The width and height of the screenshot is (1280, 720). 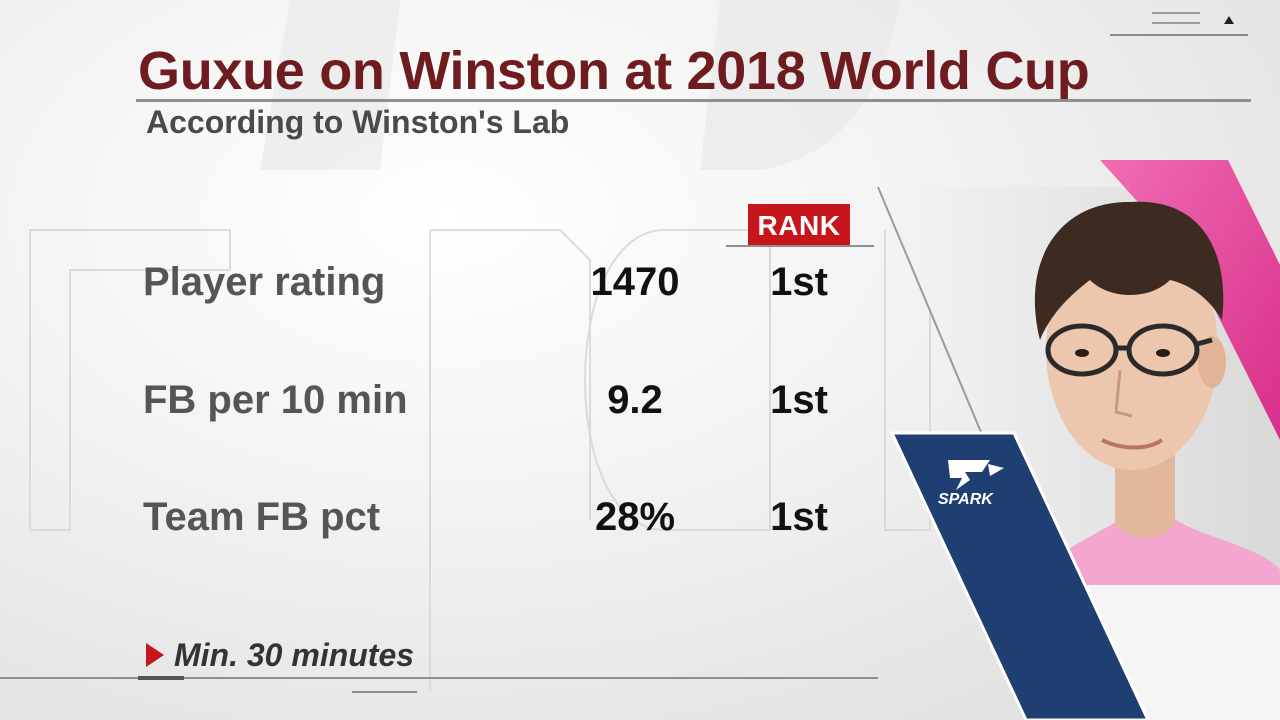 I want to click on stat-value: 9.2, so click(x=635, y=400).